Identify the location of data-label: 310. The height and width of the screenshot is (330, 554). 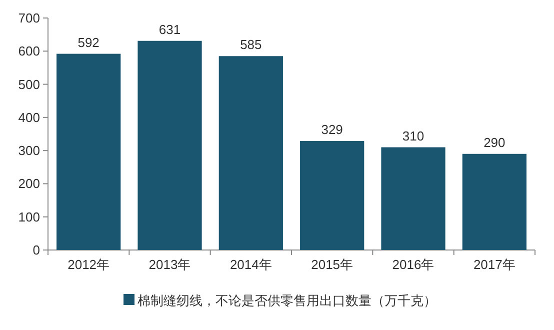
(413, 136).